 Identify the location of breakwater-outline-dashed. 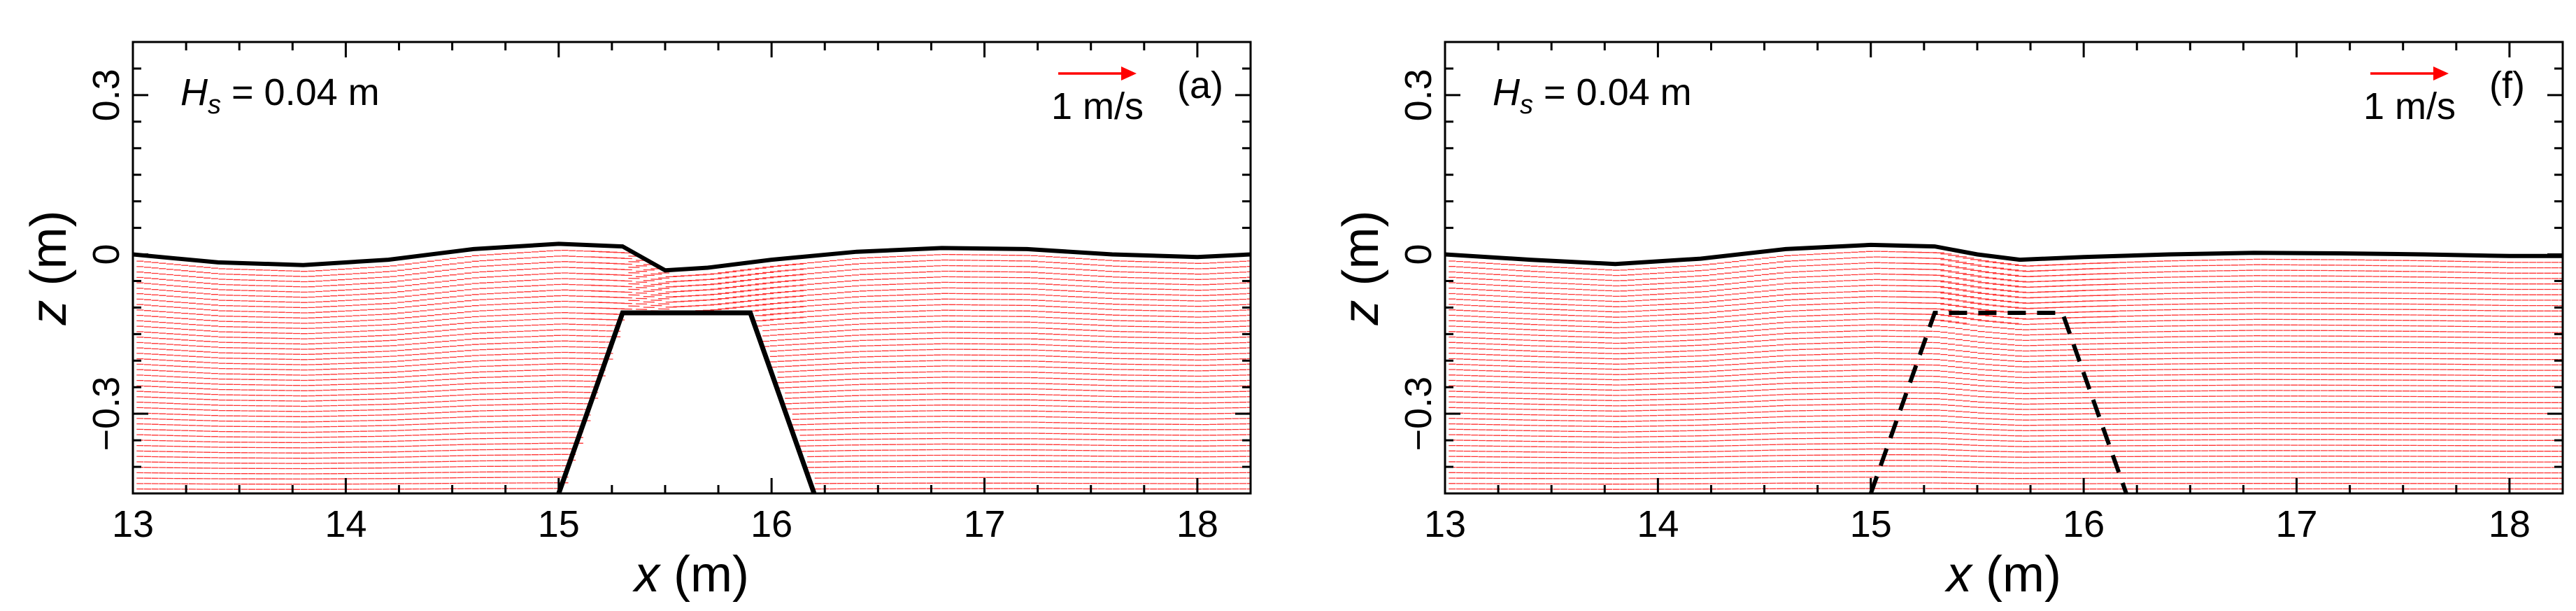
(1998, 402).